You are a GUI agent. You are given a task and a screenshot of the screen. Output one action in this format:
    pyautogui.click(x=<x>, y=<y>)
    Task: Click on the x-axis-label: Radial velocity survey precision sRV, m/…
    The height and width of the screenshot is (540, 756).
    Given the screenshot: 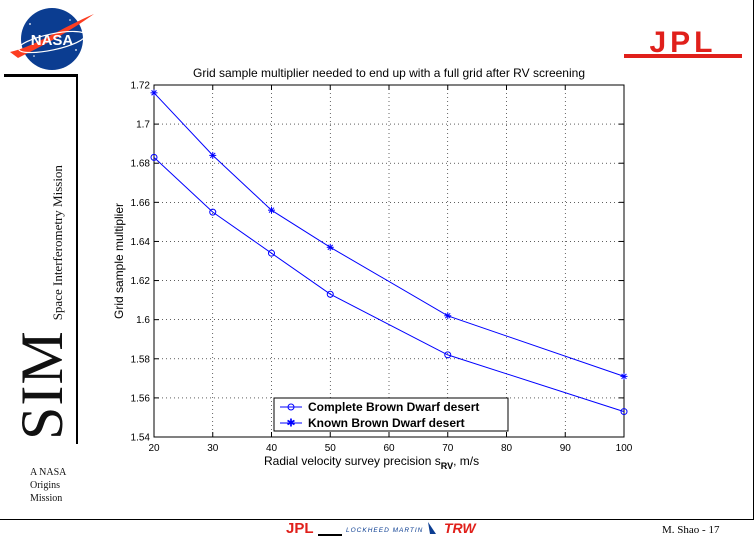 What is the action you would take?
    pyautogui.click(x=371, y=462)
    